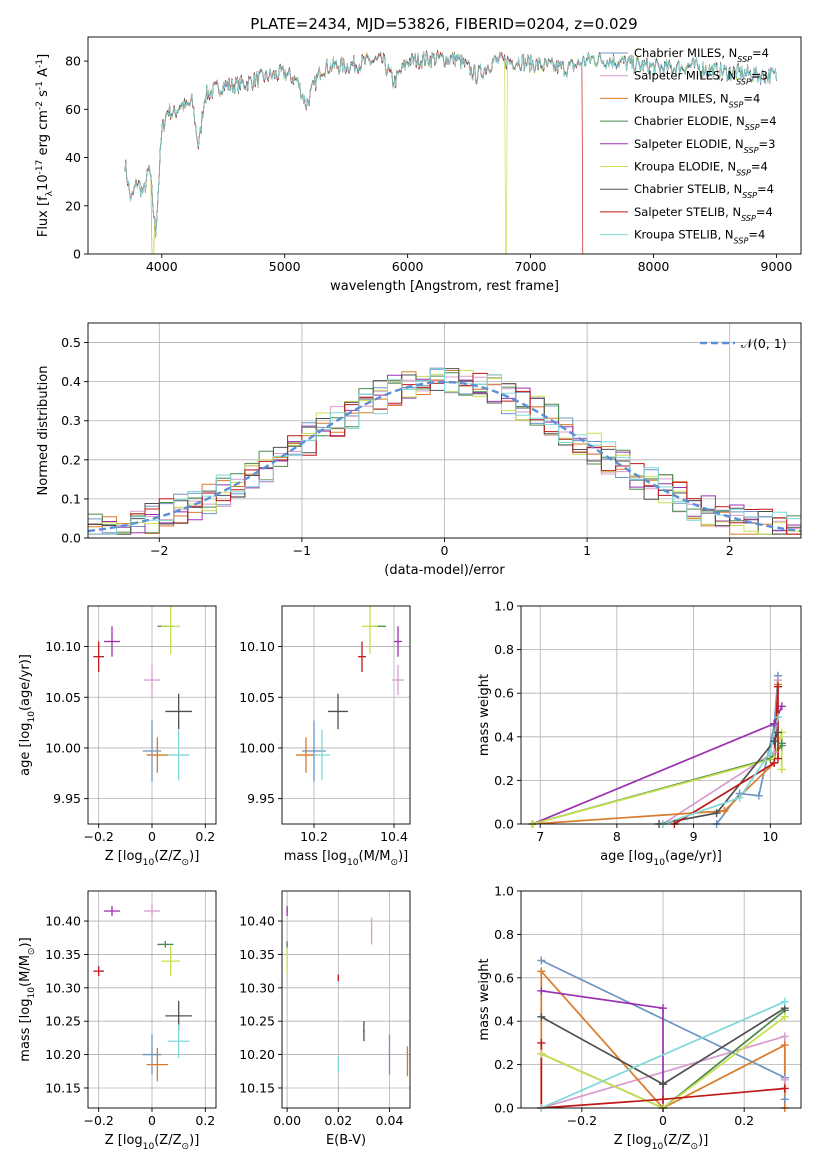 Image resolution: width=819 pixels, height=1170 pixels. Describe the element at coordinates (504, 977) in the screenshot. I see `y-tick-label: 0.6` at that location.